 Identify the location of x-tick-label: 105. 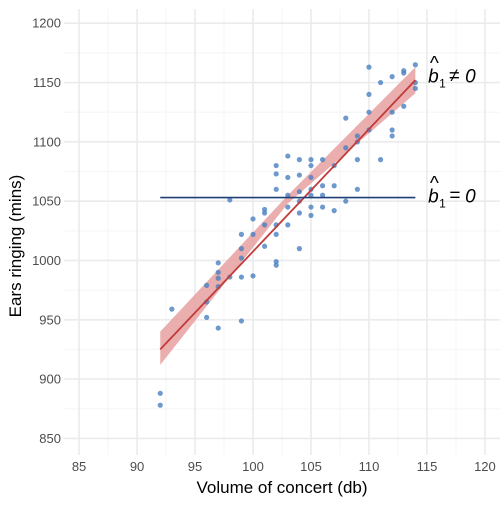
(311, 466).